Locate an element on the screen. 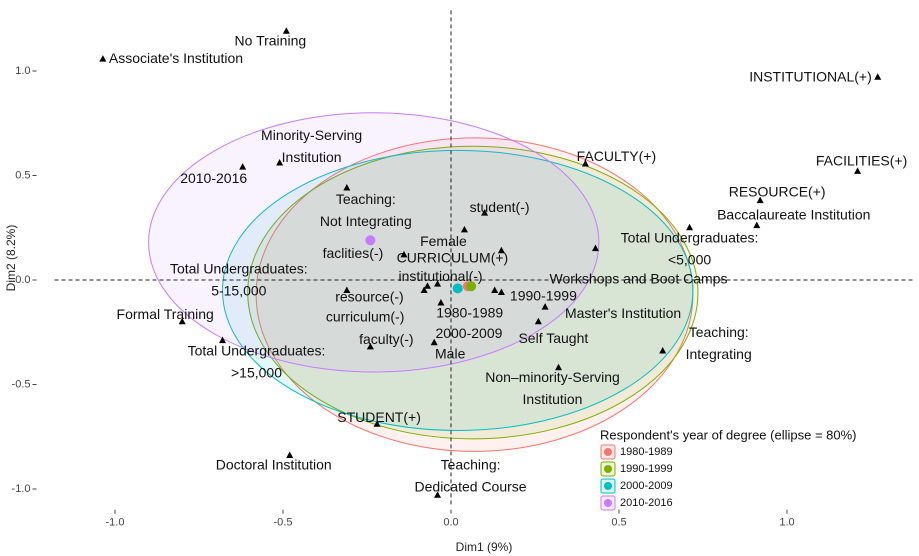  category-label: Female is located at coordinates (443, 241).